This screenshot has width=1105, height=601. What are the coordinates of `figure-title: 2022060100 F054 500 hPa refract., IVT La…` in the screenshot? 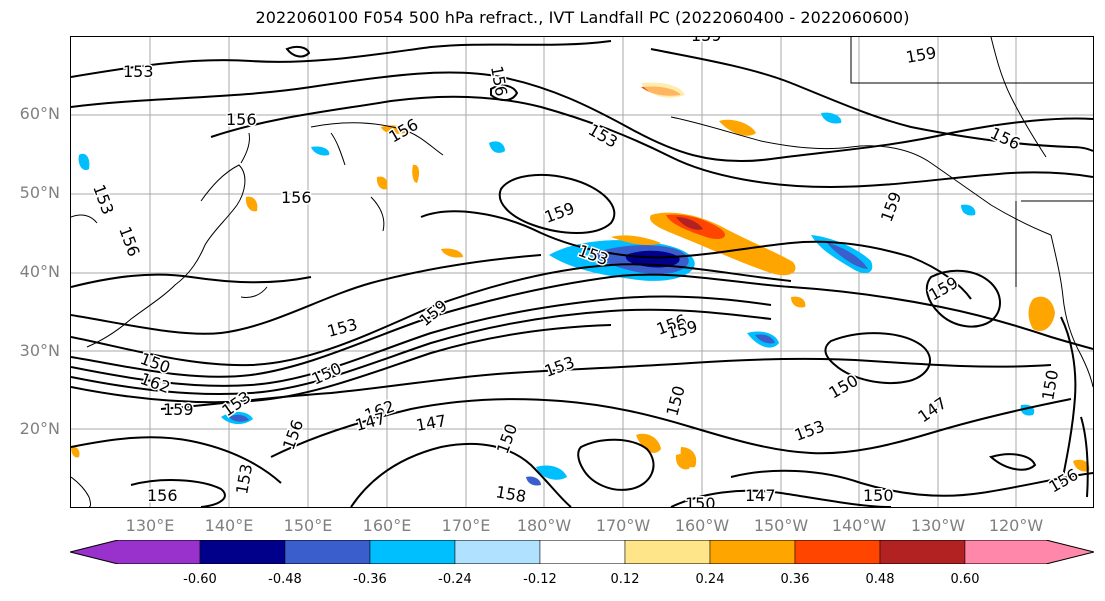 It's located at (582, 17).